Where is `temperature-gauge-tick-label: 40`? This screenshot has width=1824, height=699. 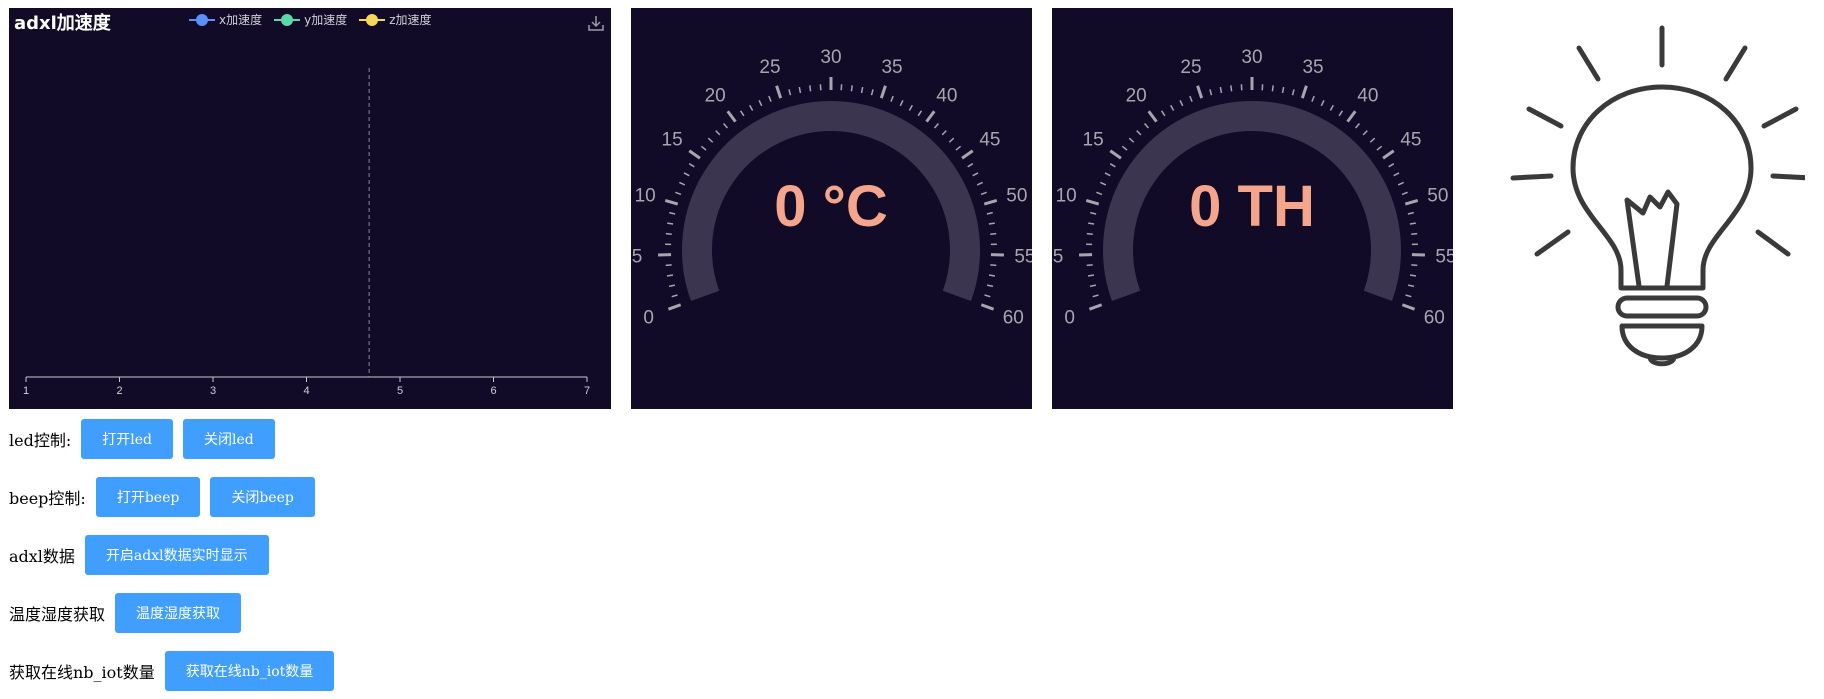 temperature-gauge-tick-label: 40 is located at coordinates (946, 95).